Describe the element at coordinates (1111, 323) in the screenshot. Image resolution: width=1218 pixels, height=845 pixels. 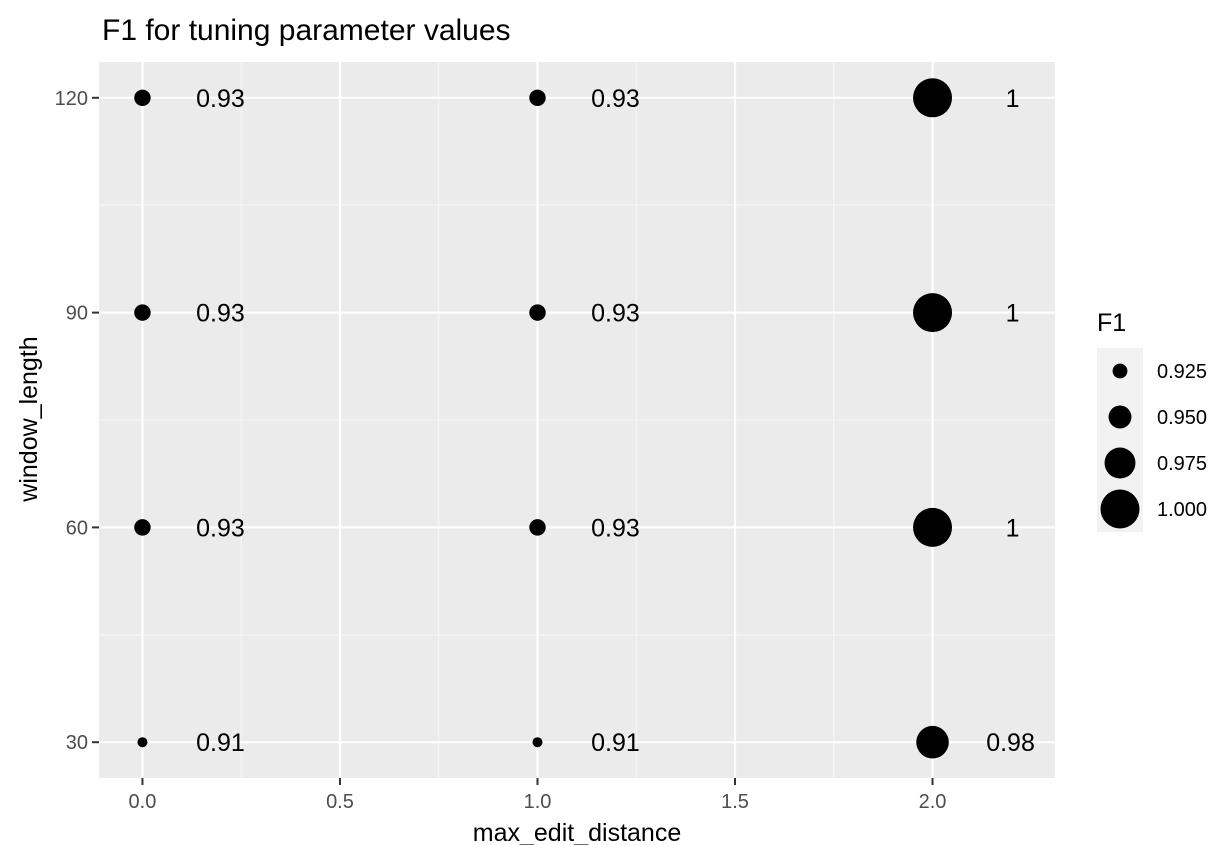
I see `legend-title: F1` at that location.